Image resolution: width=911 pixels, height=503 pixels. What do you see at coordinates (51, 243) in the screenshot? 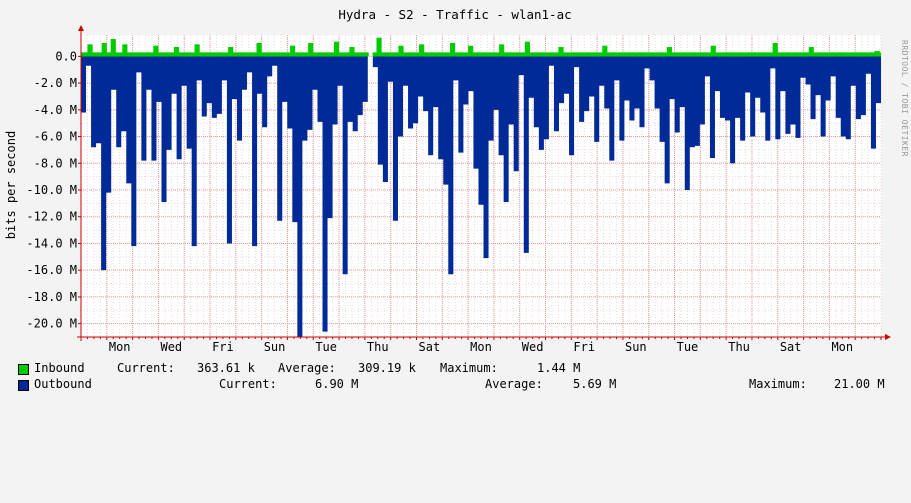
I see `y-tick-label: -14.0 M` at bounding box center [51, 243].